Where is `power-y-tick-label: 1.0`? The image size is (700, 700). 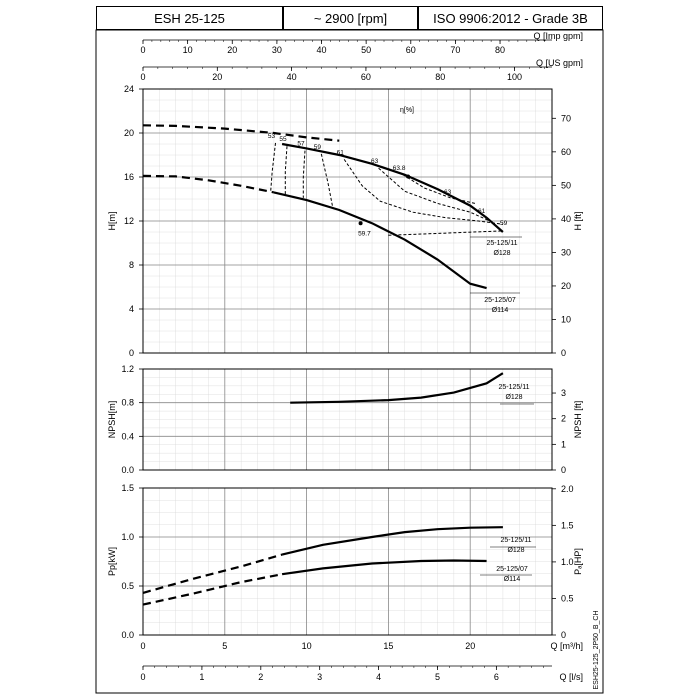
power-y-tick-label: 1.0 is located at coordinates (127, 537).